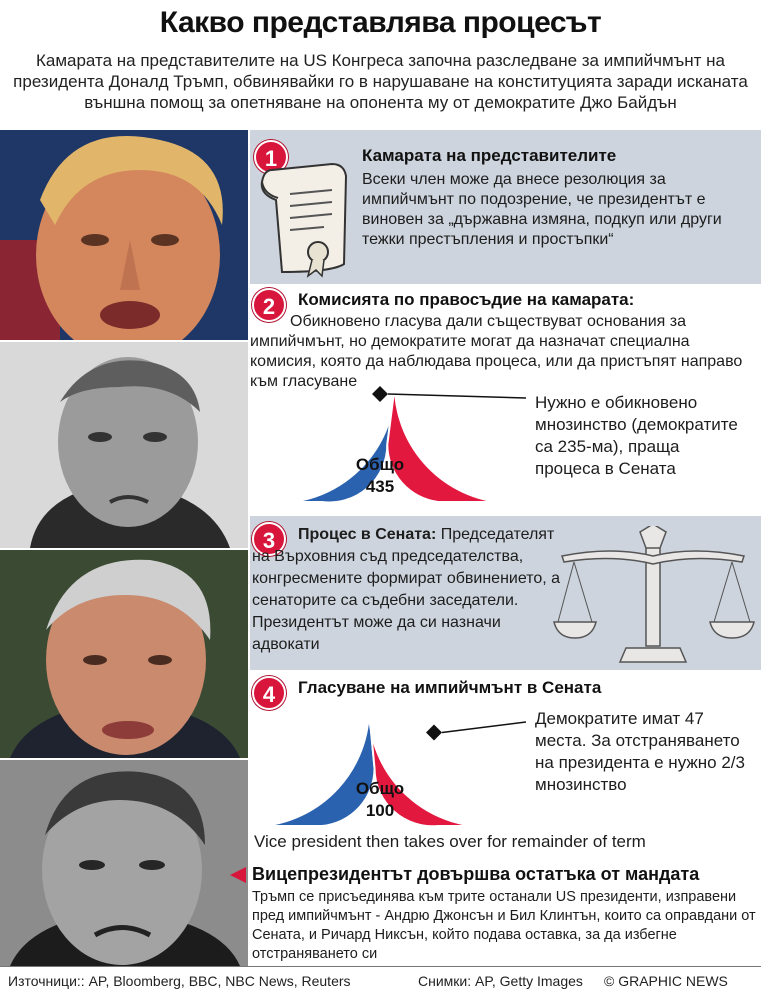 The width and height of the screenshot is (761, 994). What do you see at coordinates (367, 534) in the screenshot?
I see `step-3-heading: Процес в Сената:` at bounding box center [367, 534].